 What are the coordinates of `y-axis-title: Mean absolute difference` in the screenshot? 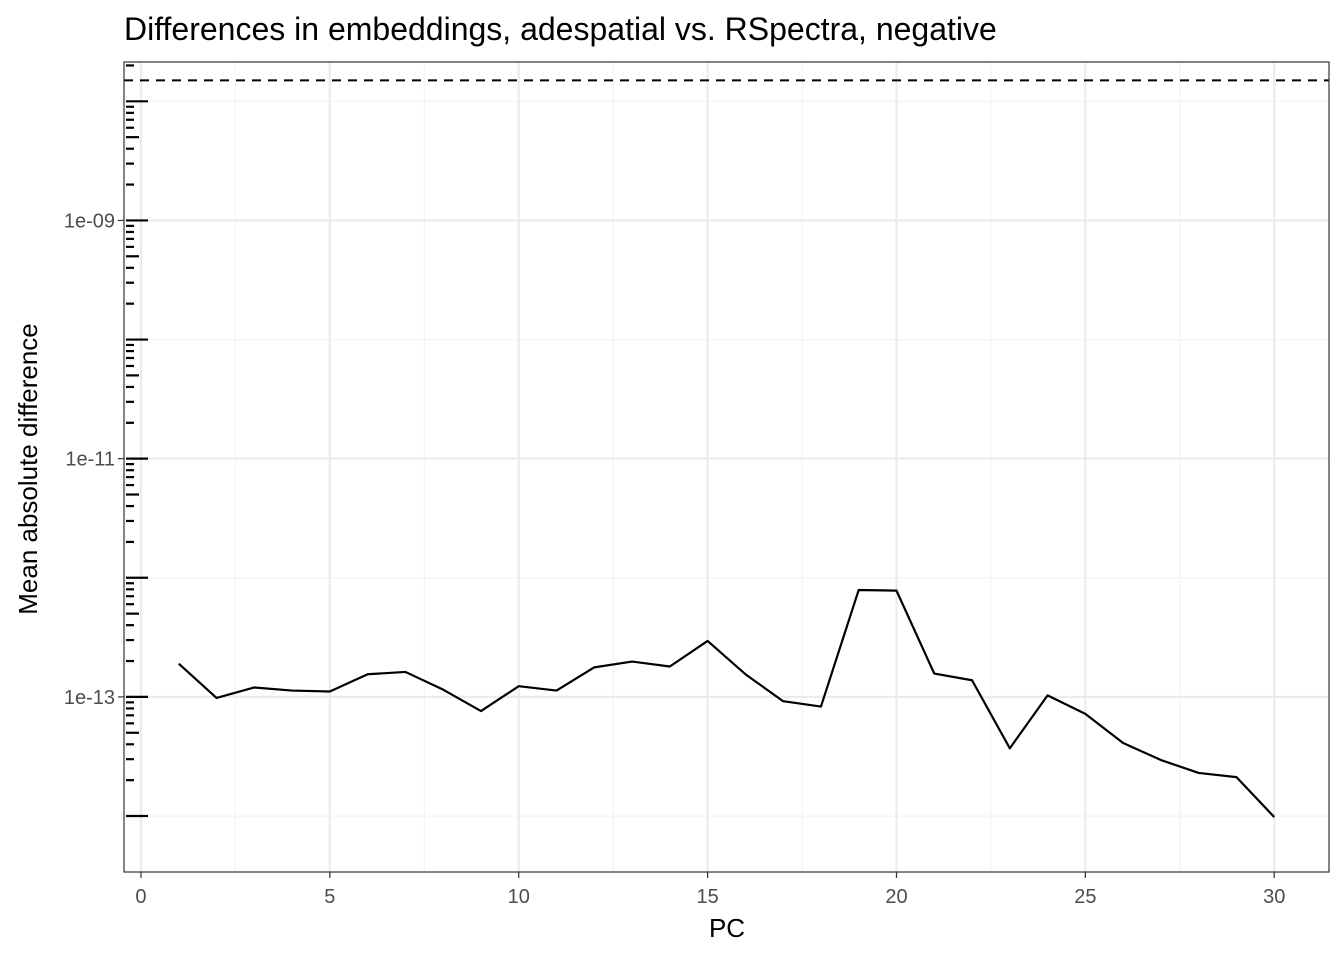 It's located at (28, 469).